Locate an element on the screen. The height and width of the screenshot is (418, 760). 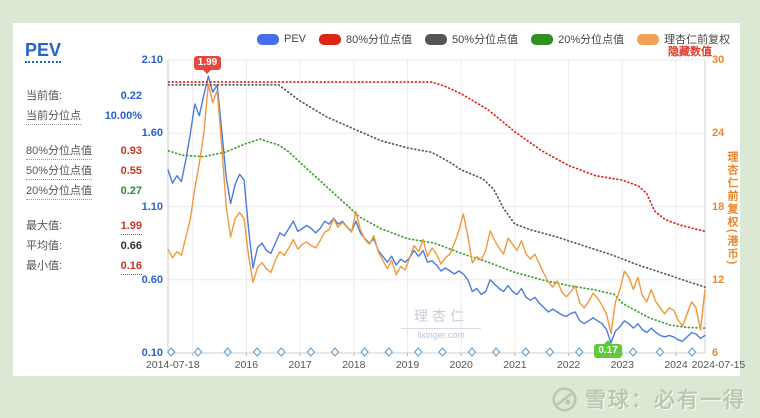
stat-label: 当前分位点 is located at coordinates (53, 117).